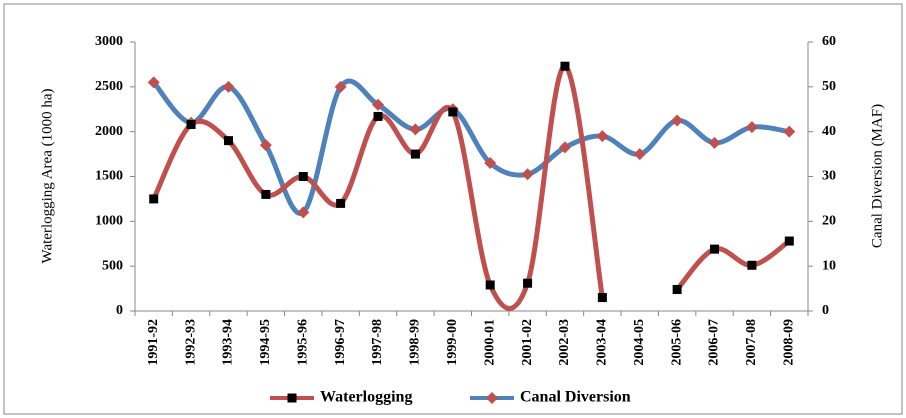 Image resolution: width=906 pixels, height=418 pixels. I want to click on y2-tick-label: 10, so click(829, 265).